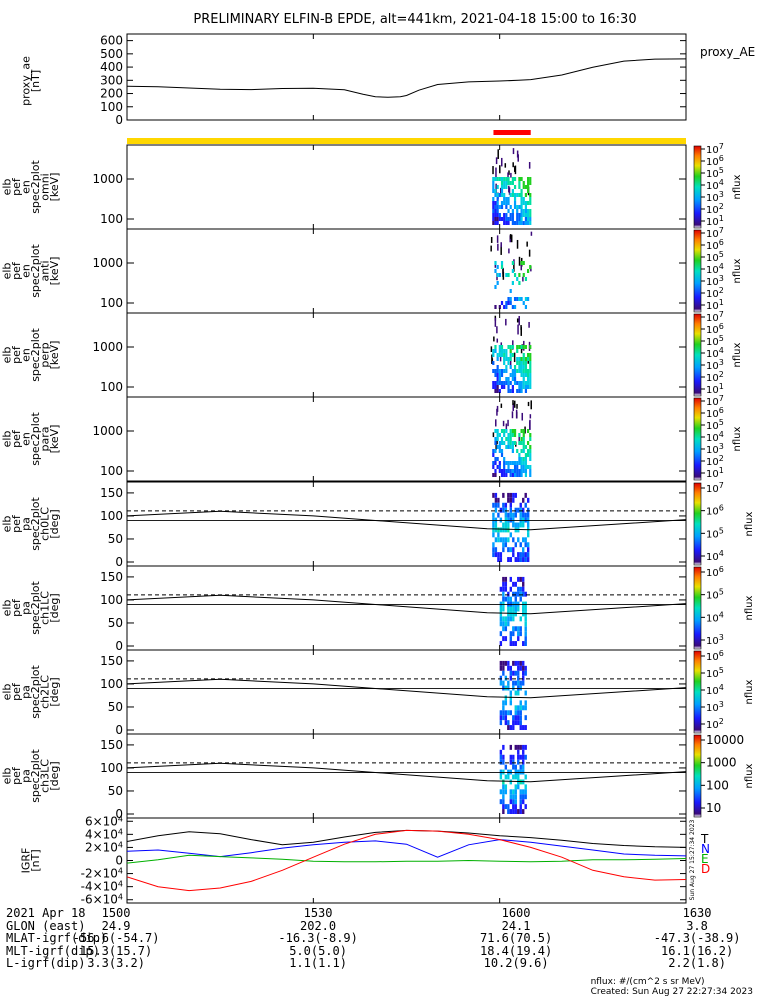  What do you see at coordinates (111, 661) in the screenshot?
I see `pa-ytick-label: 150` at bounding box center [111, 661].